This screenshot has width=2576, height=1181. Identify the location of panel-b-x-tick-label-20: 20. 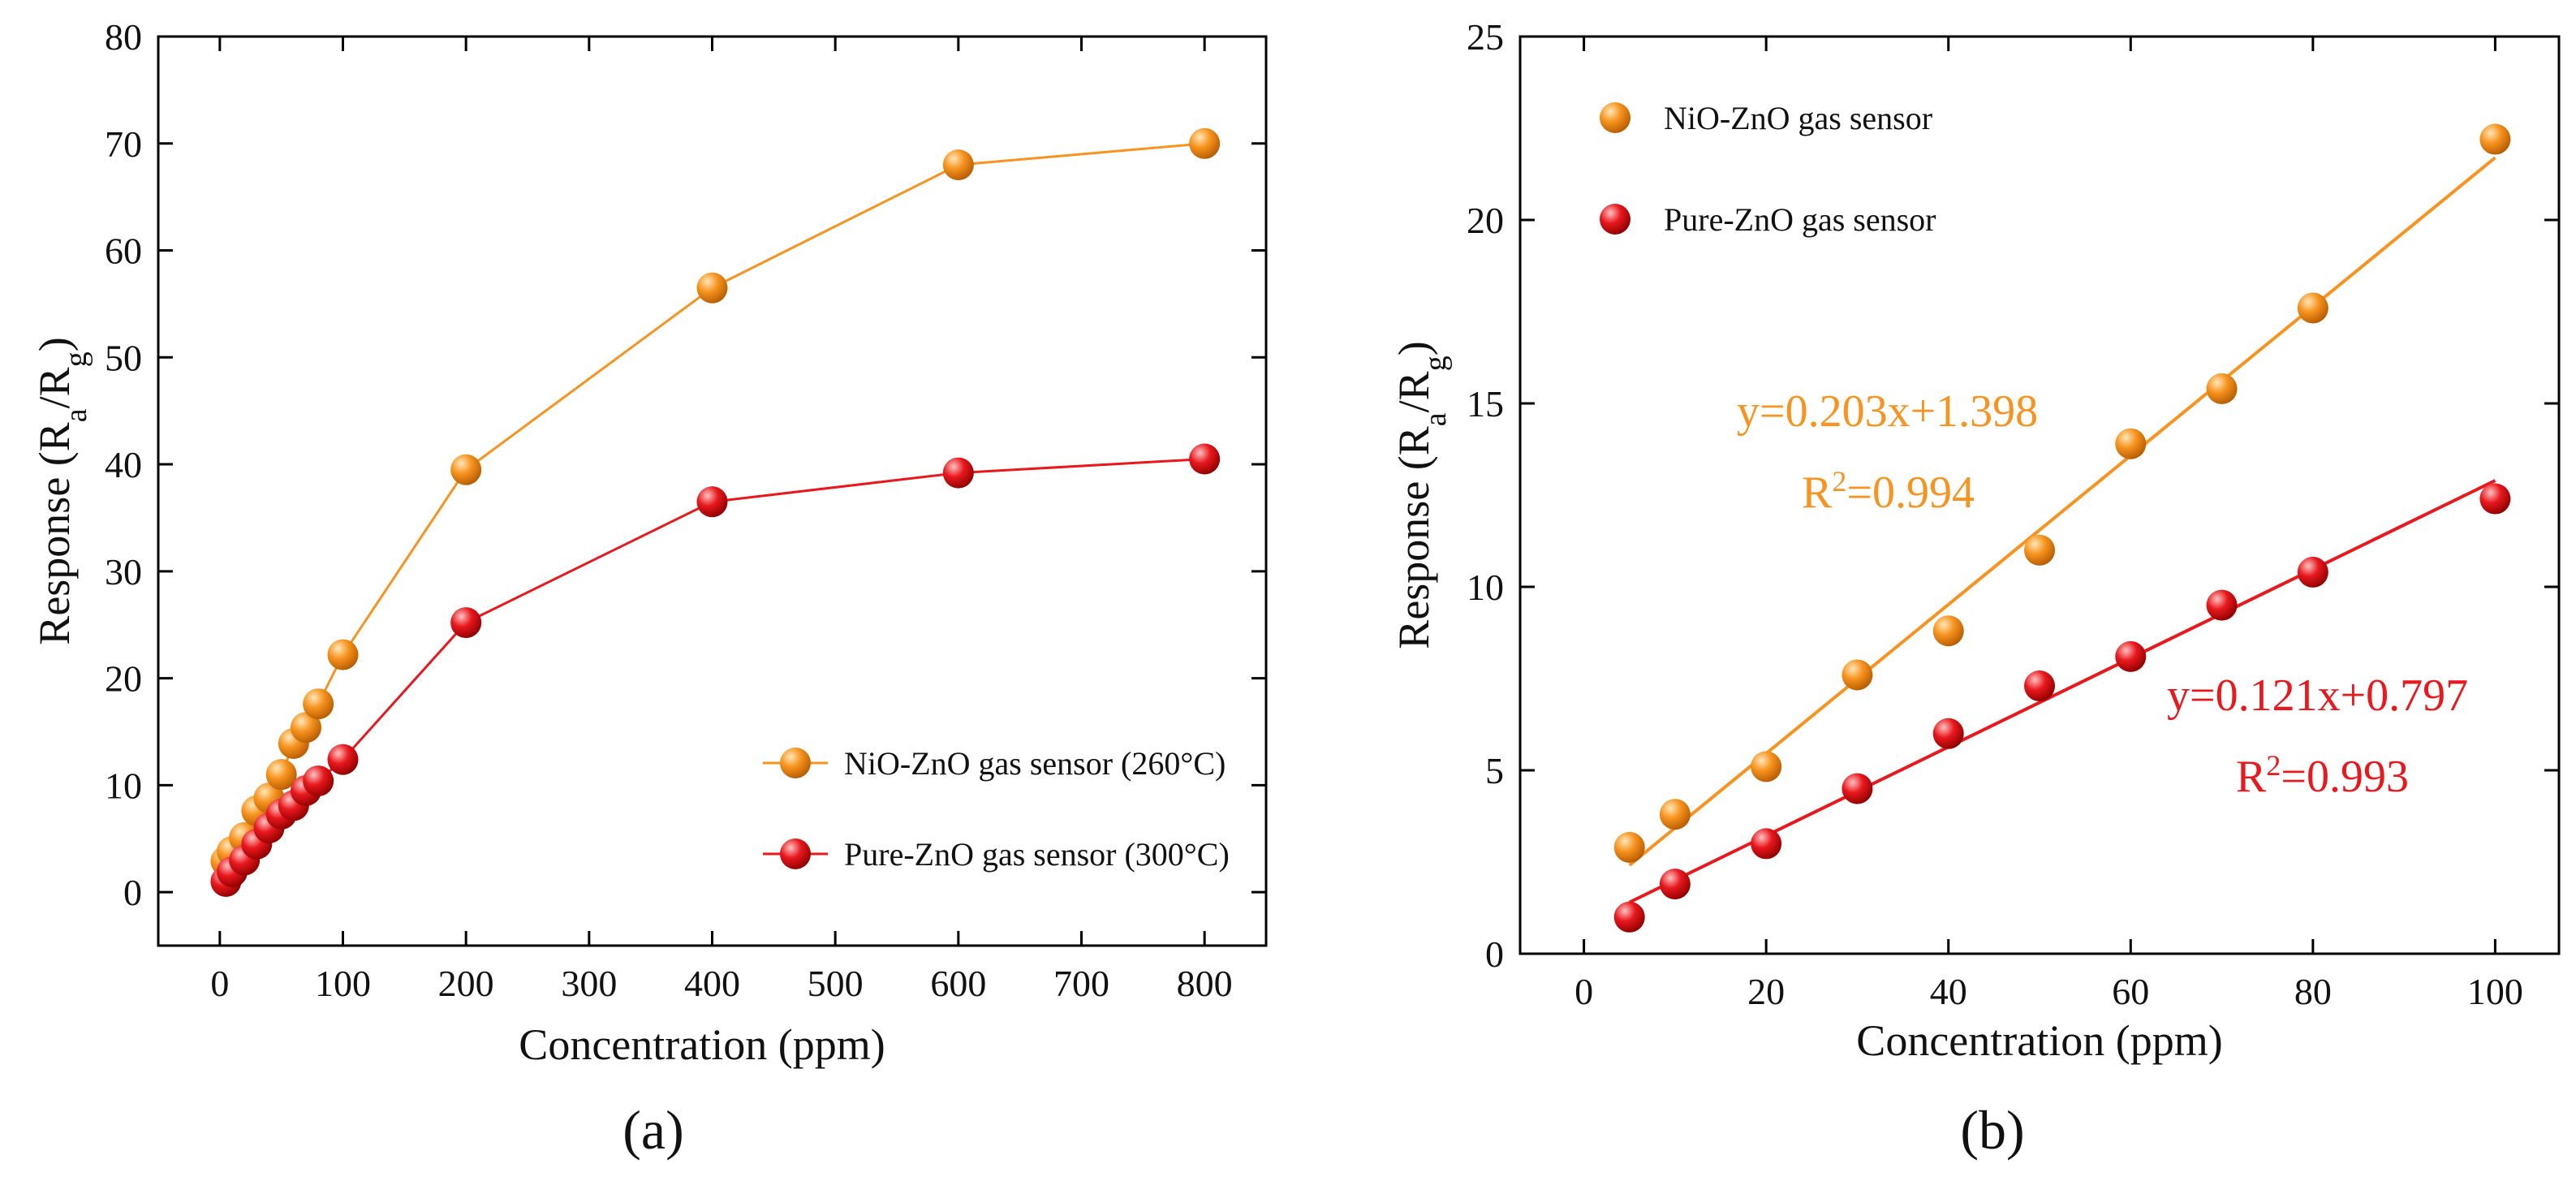
(1766, 991).